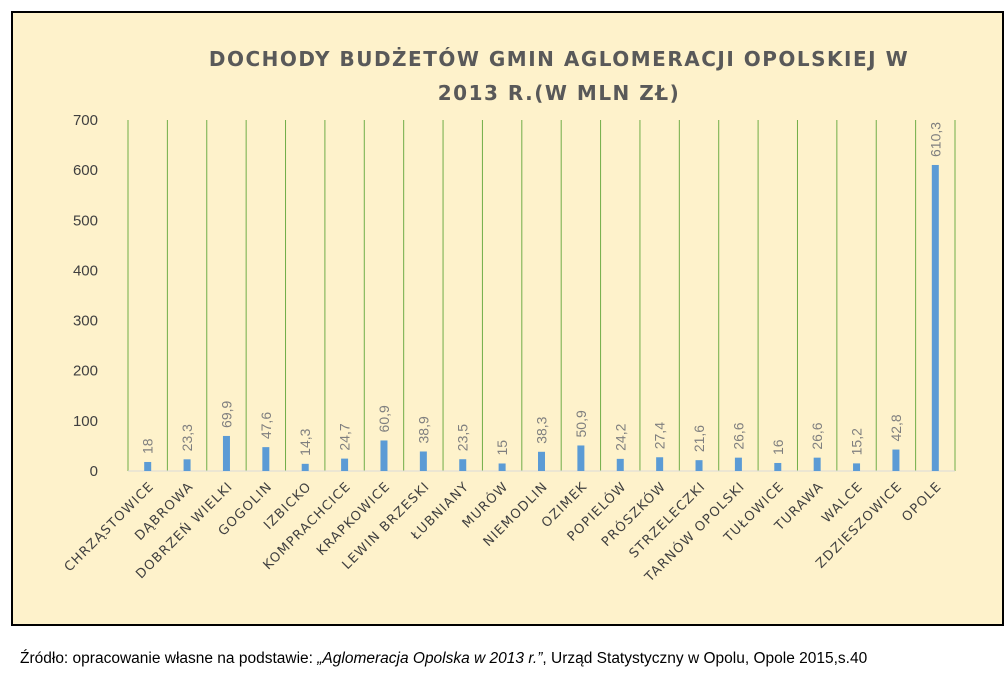 Image resolution: width=1004 pixels, height=684 pixels. Describe the element at coordinates (85, 371) in the screenshot. I see `y-tick-label: 200` at that location.